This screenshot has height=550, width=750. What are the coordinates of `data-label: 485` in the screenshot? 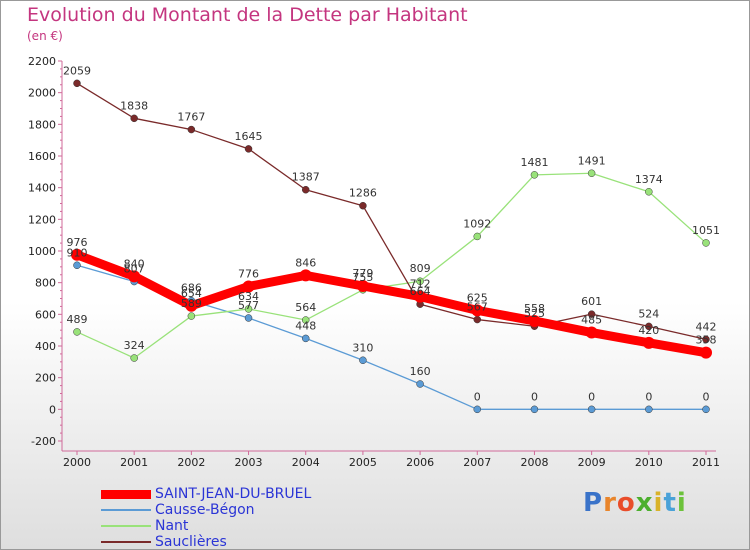 It's located at (591, 320).